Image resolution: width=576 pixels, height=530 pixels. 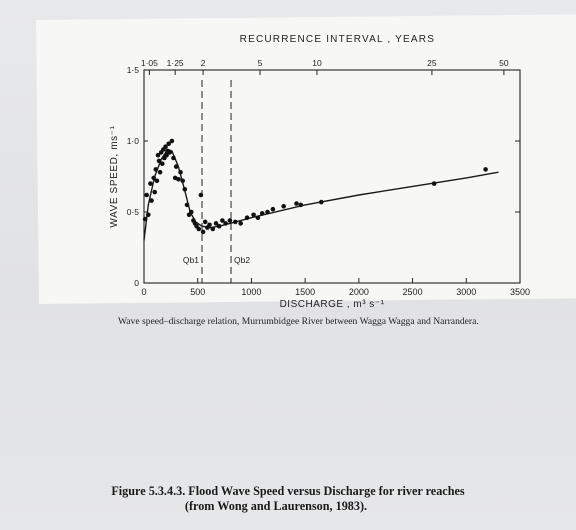 I want to click on x-tick-label: 1000, so click(x=251, y=292).